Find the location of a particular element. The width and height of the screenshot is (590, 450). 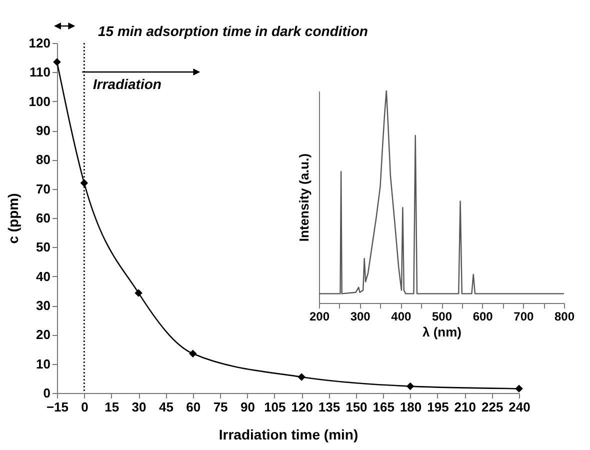

y-tick-label: 0 is located at coordinates (46, 393).